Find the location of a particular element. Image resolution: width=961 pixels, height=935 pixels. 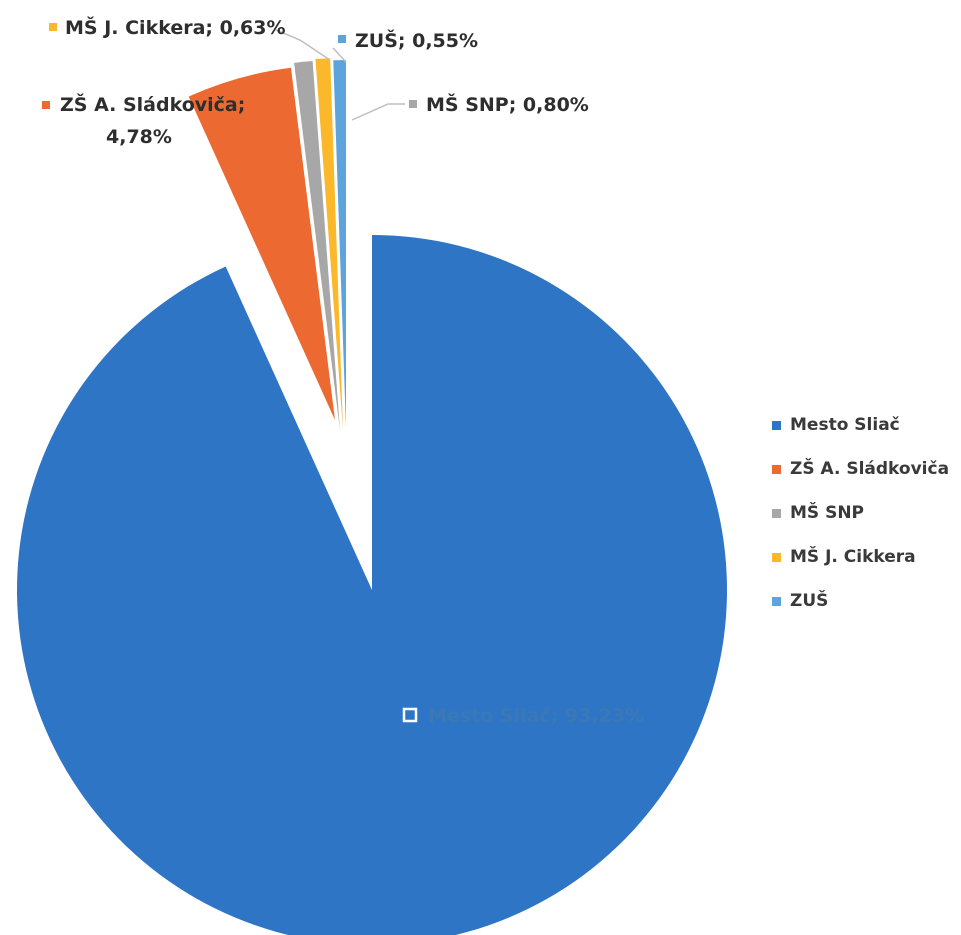

legend-item-zus: ZUŠ is located at coordinates (864, 601).